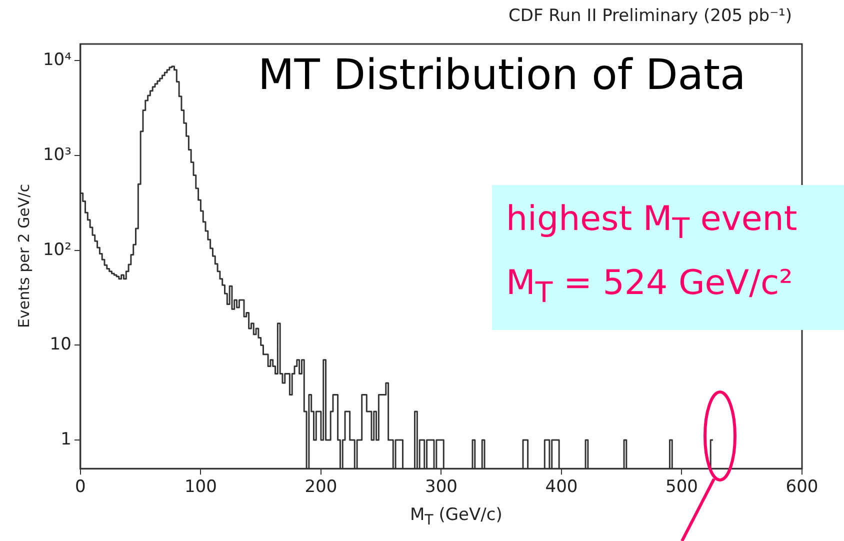 The height and width of the screenshot is (541, 844). I want to click on text-box: highest M$_{T}$ event M$_{T}$ = 524 GeV/c², so click(668, 257).